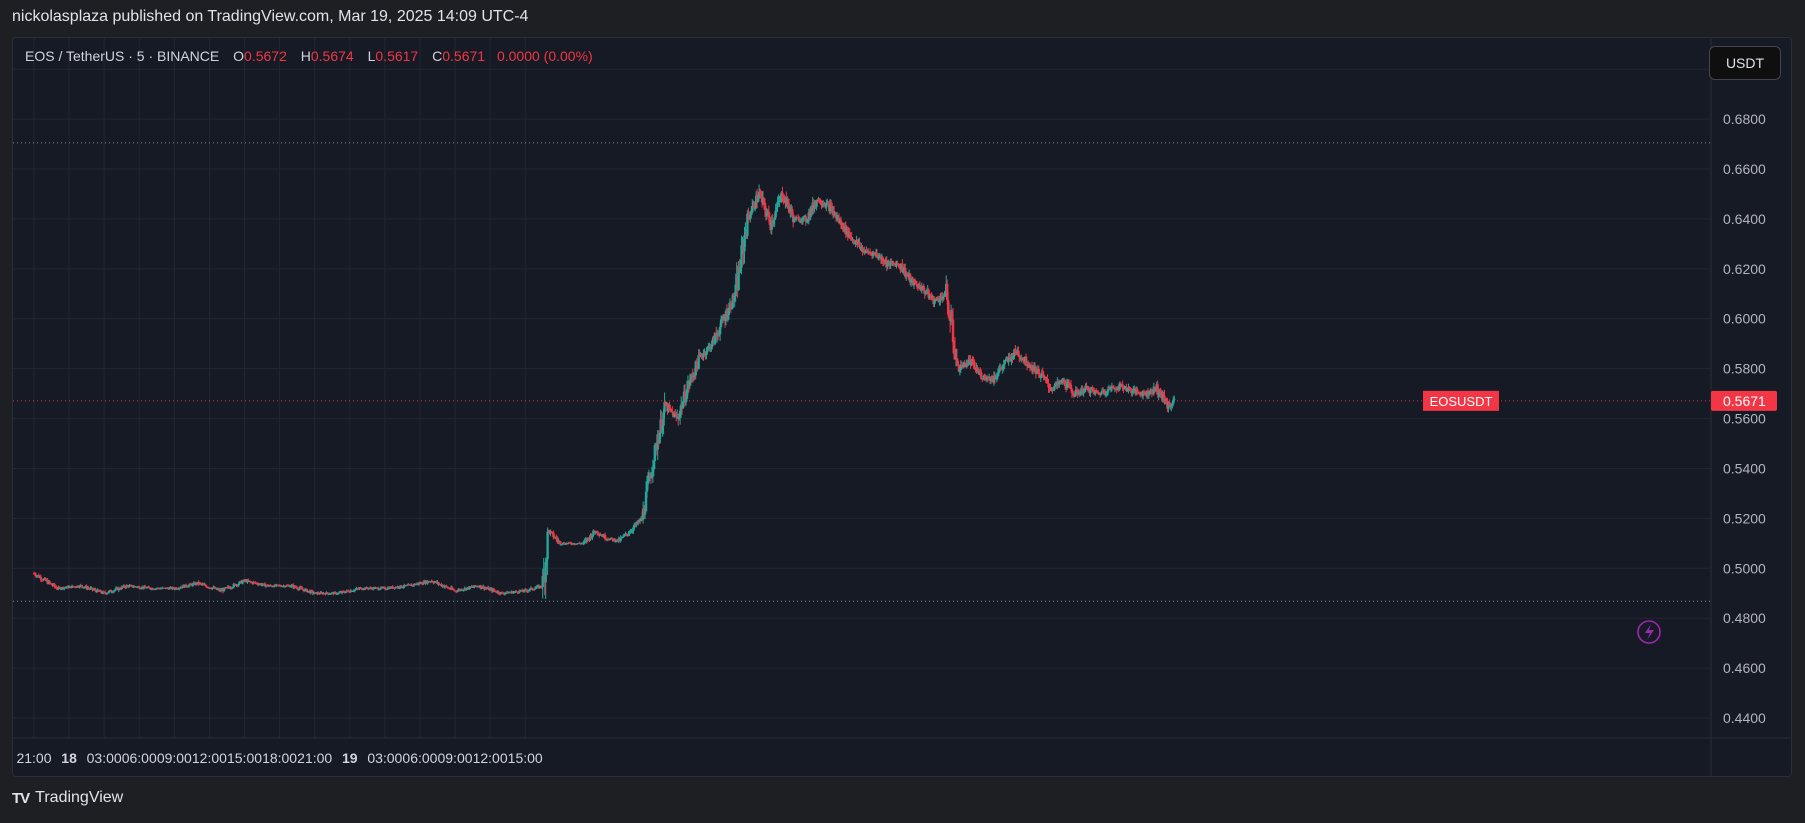 This screenshot has height=823, width=1805. I want to click on y-tick-label: 0.6200, so click(1744, 269).